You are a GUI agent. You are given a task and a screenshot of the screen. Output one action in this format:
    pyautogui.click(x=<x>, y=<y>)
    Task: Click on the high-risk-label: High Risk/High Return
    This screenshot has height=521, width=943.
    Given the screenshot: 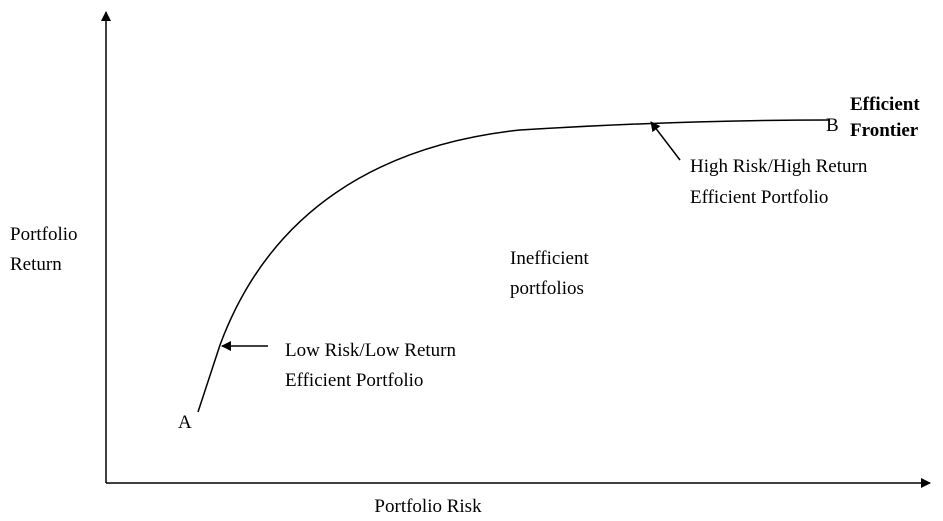 What is the action you would take?
    pyautogui.click(x=779, y=166)
    